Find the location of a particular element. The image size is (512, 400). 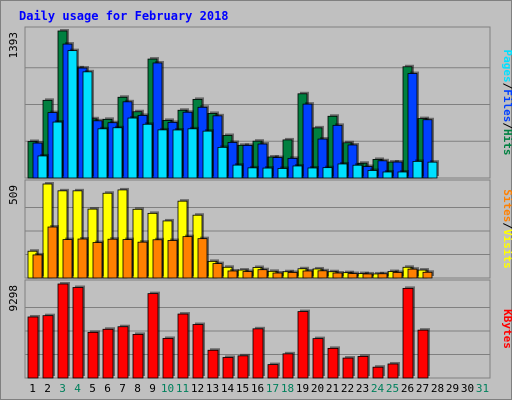

x-tick-label: 19 is located at coordinates (302, 388).